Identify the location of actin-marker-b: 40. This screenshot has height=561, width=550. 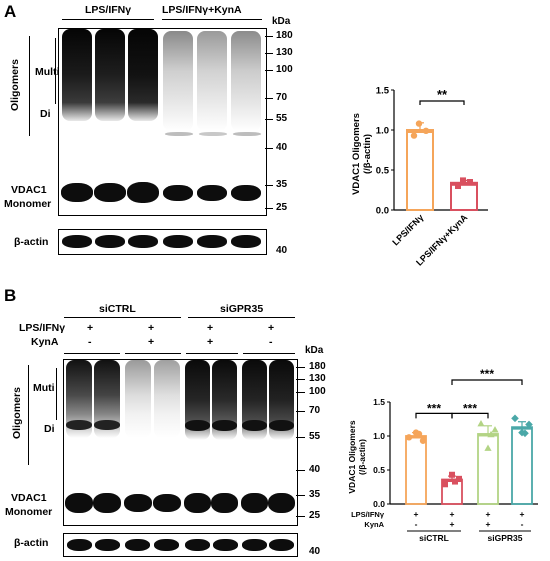
(315, 551).